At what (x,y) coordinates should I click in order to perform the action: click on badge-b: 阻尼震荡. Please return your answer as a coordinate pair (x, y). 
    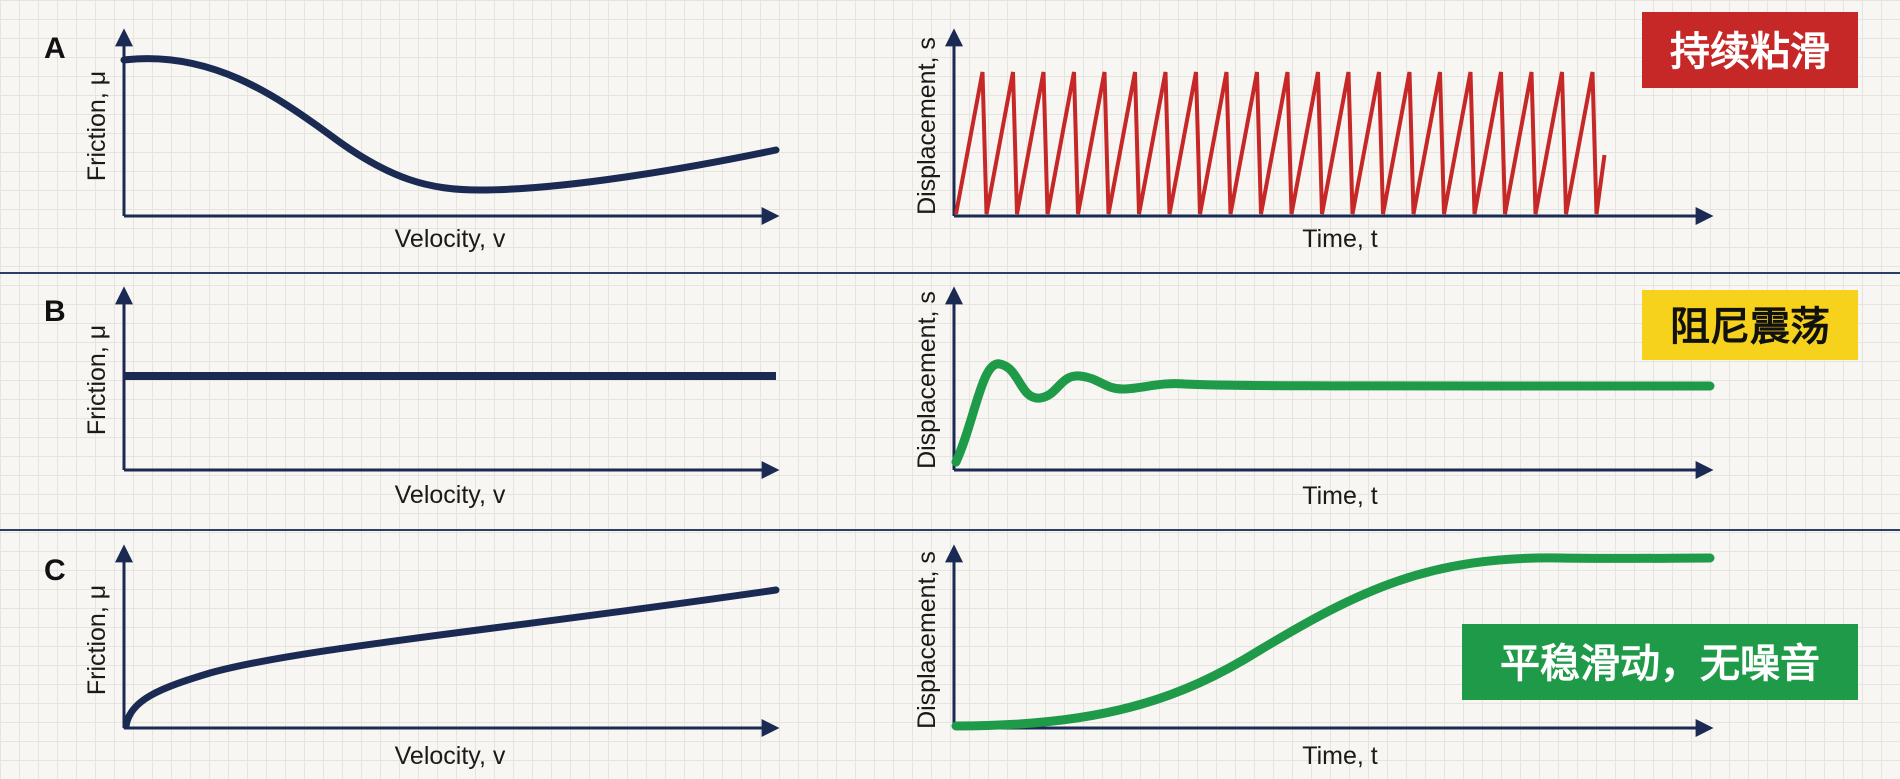
    Looking at the image, I should click on (1750, 325).